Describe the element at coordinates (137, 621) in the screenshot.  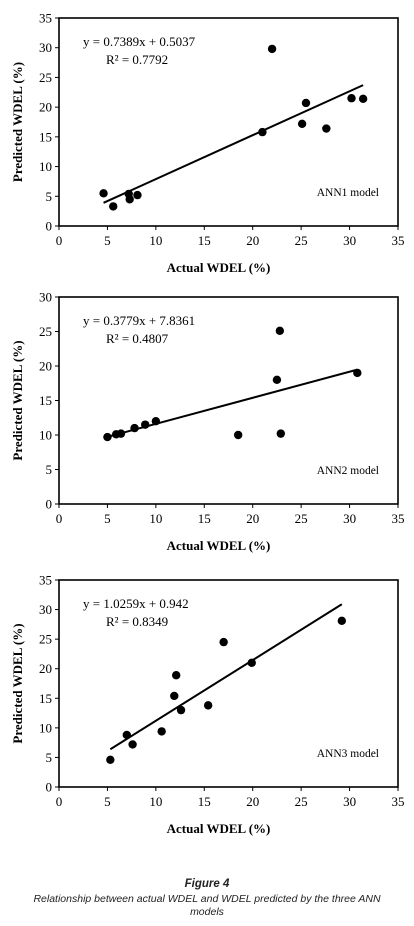
I see `r-squared-label: R² = 0.8349` at that location.